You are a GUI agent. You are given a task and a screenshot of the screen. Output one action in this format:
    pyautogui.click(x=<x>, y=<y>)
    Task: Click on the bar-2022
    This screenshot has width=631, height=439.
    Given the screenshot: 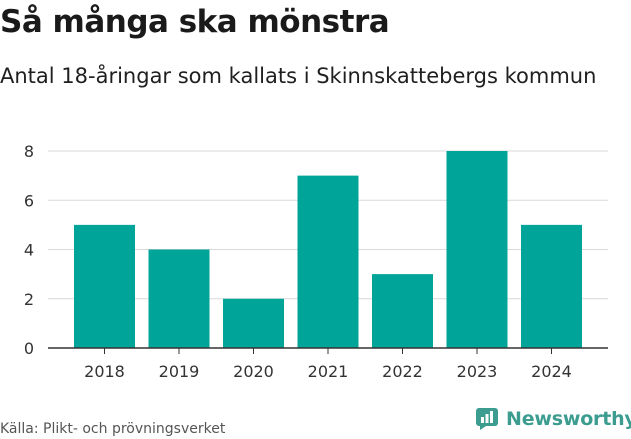 What is the action you would take?
    pyautogui.click(x=402, y=311)
    